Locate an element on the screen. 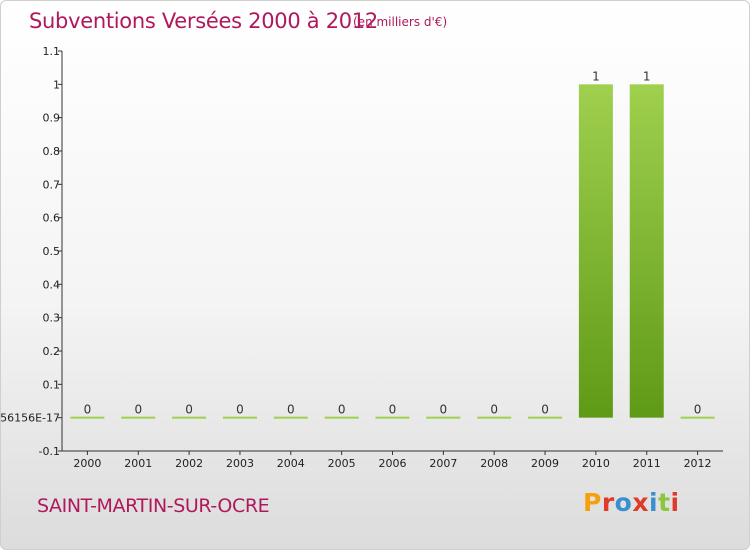  y-tick-label: 0.2 is located at coordinates (52, 351).